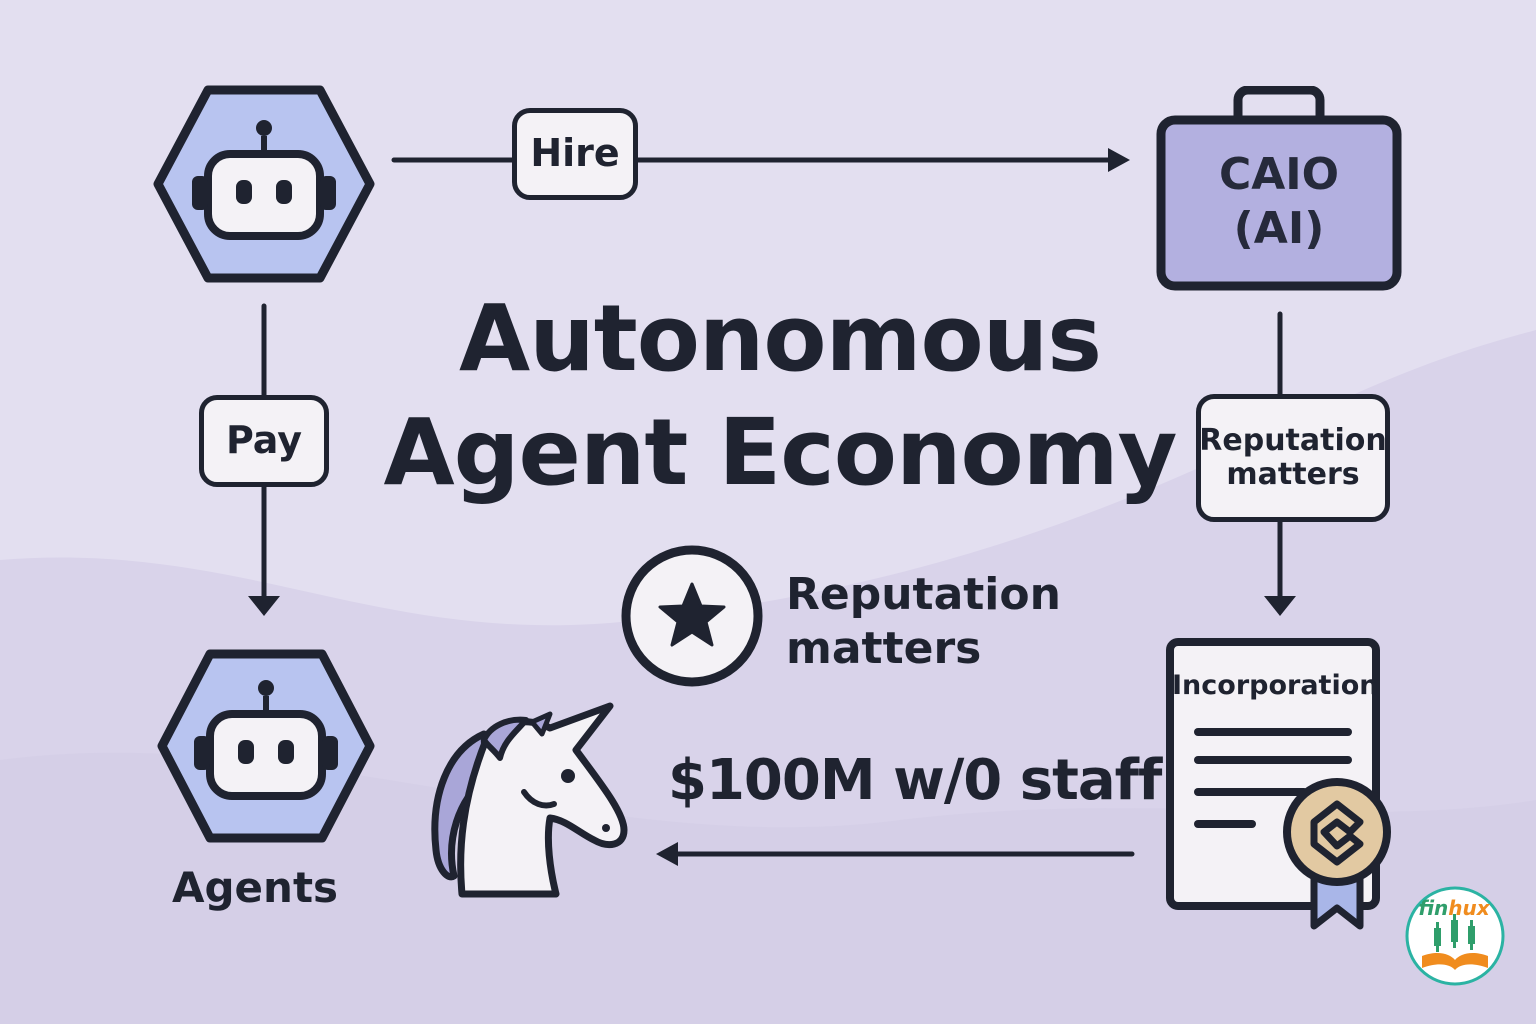  Describe the element at coordinates (1293, 440) in the screenshot. I see `reputation-pill-line-1: Reputation` at that location.